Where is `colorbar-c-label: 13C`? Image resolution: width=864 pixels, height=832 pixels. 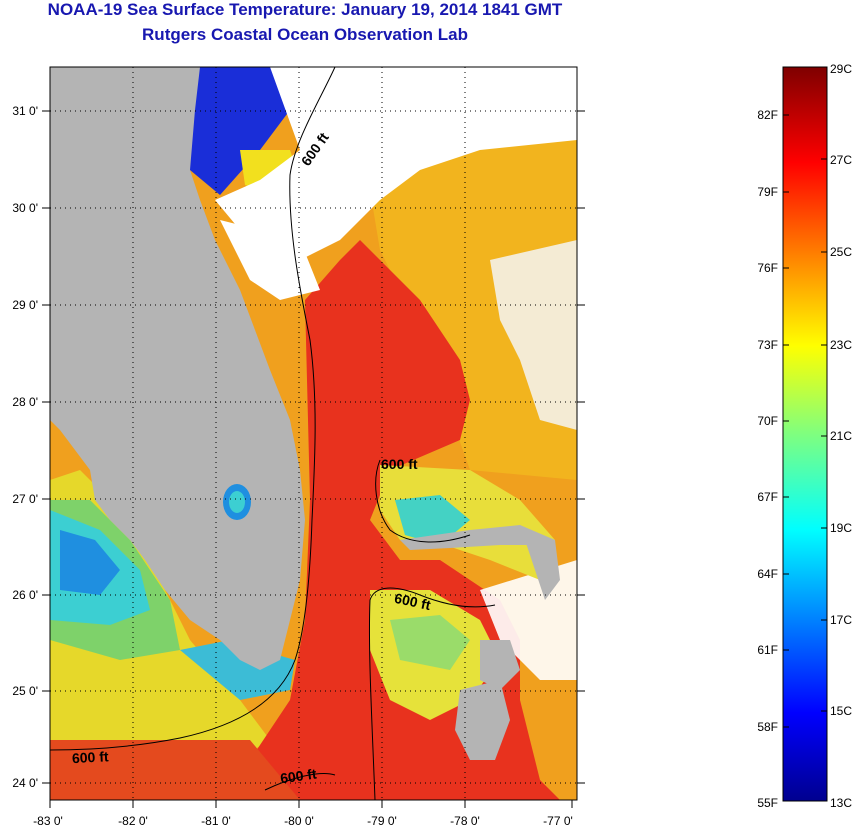
colorbar-c-label: 13C is located at coordinates (841, 803).